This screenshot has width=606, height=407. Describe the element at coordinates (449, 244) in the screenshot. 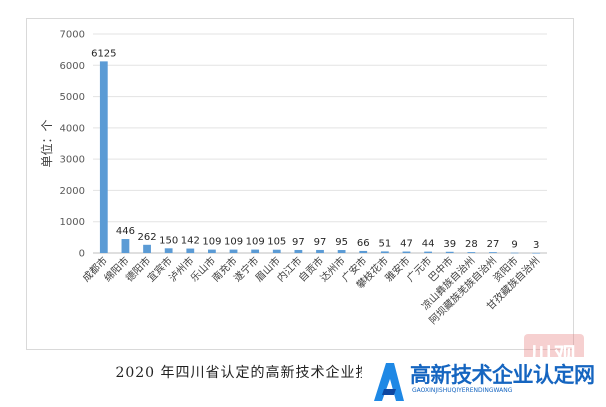

I see `data-label: 39` at that location.